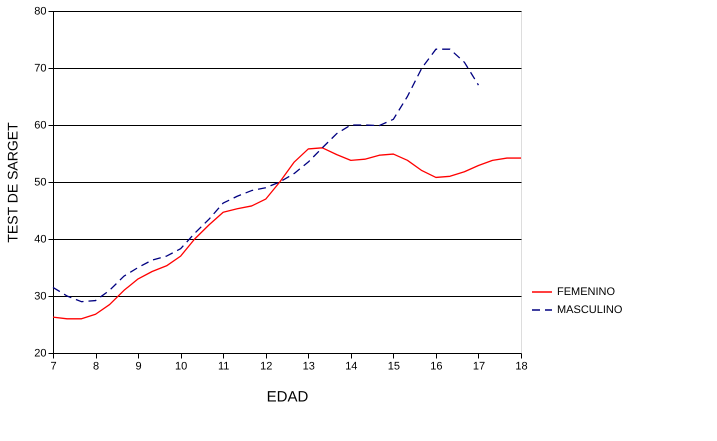  I want to click on legend-label: FEMENINO, so click(586, 292).